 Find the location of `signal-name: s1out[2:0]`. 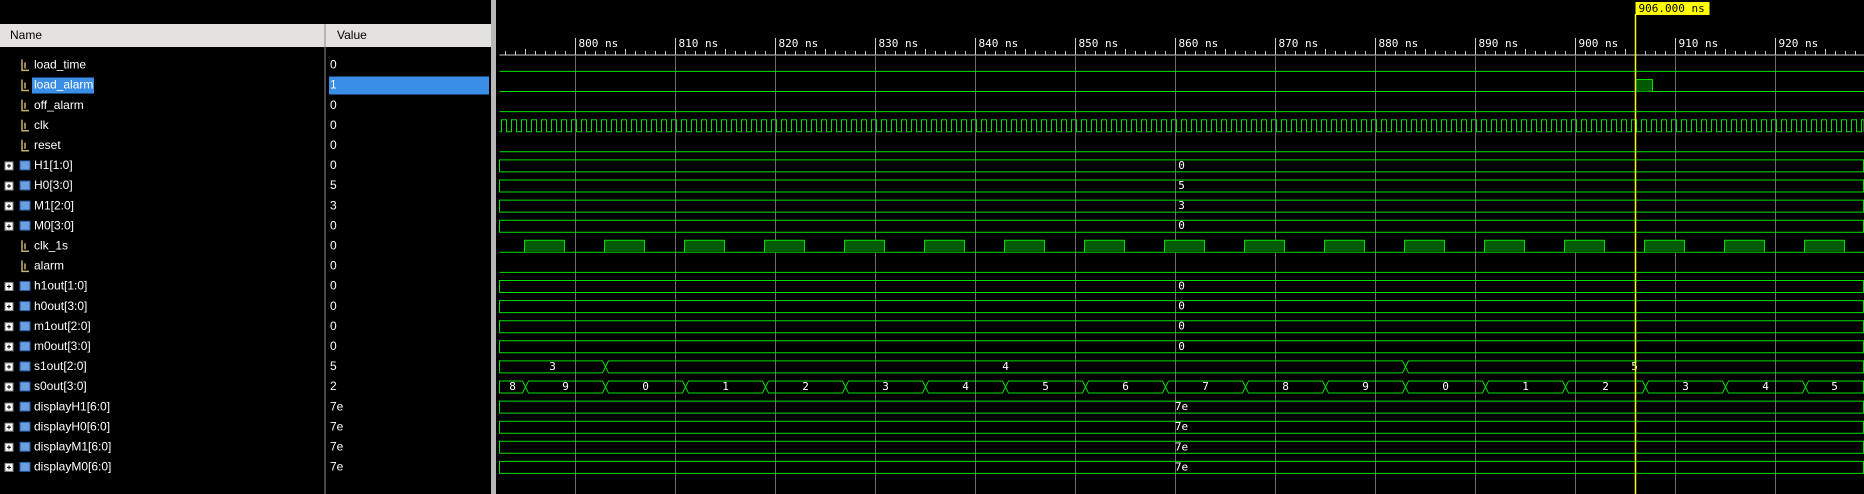

signal-name: s1out[2:0] is located at coordinates (60, 366).